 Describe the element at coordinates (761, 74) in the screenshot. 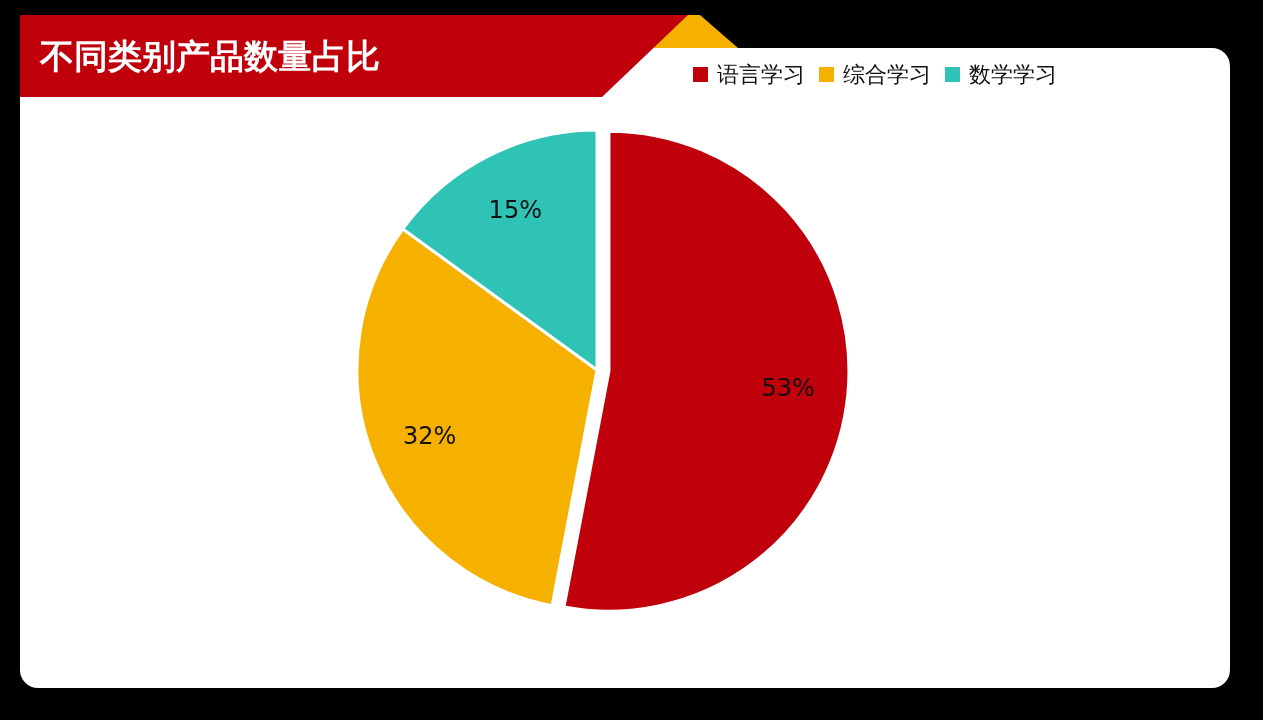

I see `legend-label: 语言学习` at that location.